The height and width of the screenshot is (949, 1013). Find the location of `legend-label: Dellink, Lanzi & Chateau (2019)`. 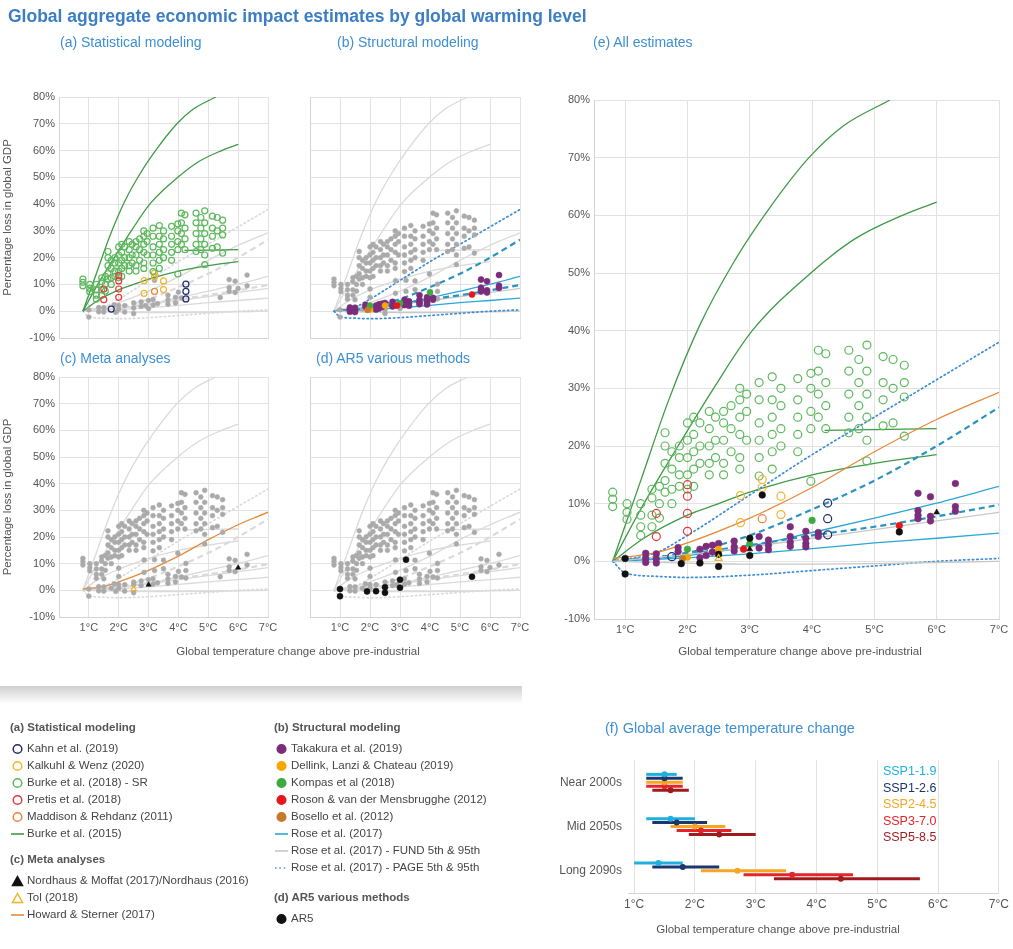

legend-label: Dellink, Lanzi & Chateau (2019) is located at coordinates (372, 765).